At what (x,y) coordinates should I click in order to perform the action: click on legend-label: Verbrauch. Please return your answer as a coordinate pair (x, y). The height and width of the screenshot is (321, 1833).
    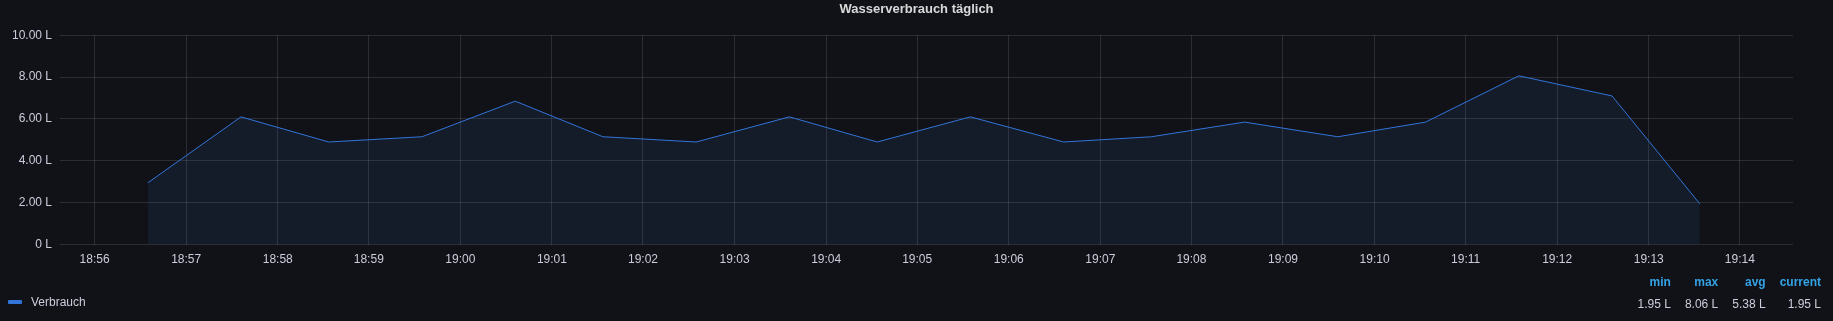
    Looking at the image, I should click on (58, 302).